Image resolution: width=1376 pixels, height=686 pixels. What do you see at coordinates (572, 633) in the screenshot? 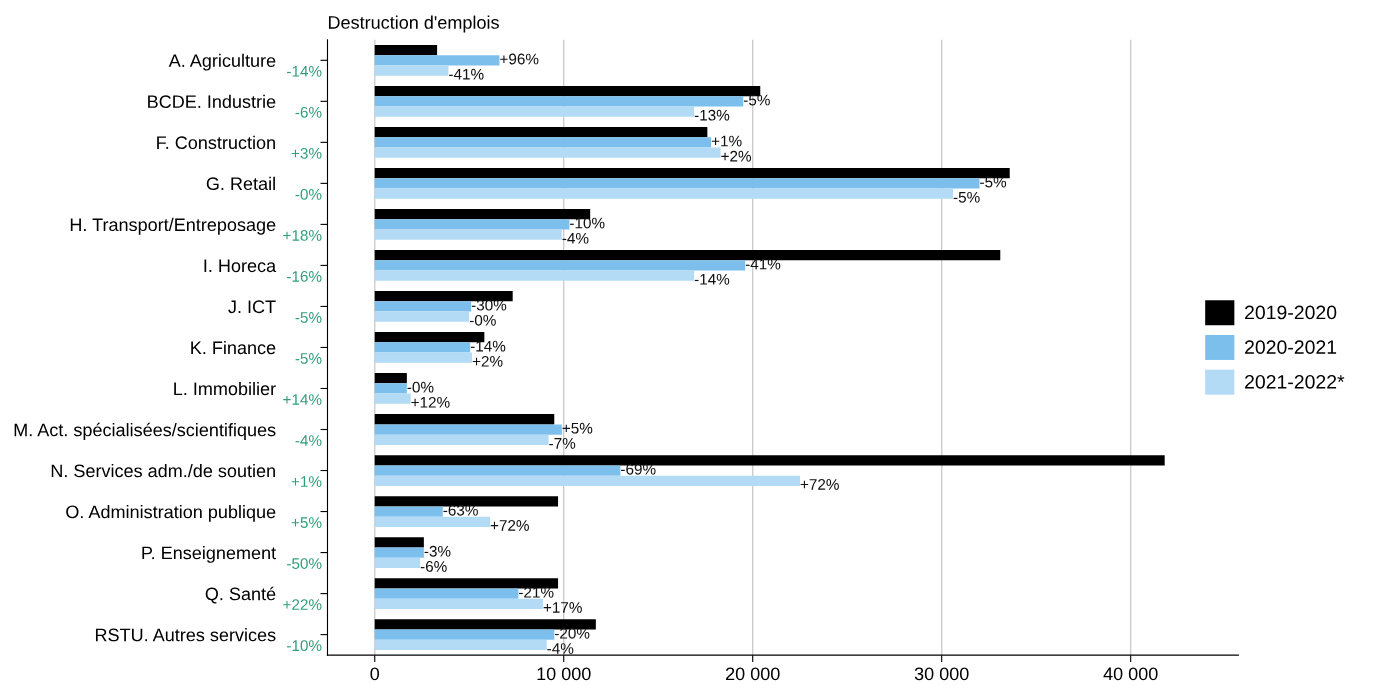
I see `annotation: -20%` at bounding box center [572, 633].